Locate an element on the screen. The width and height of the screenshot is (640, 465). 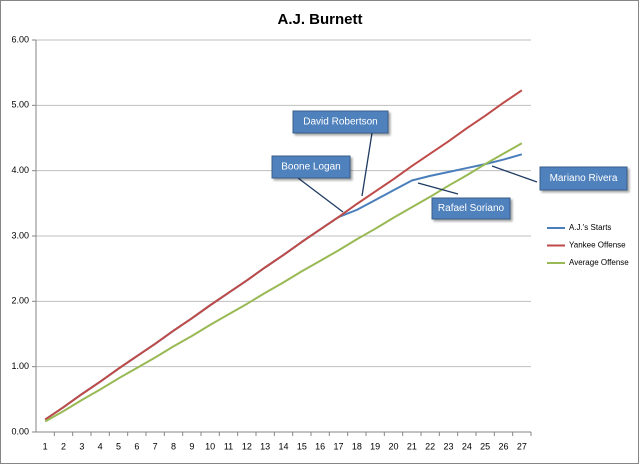
x-tick-label: 16 is located at coordinates (320, 446).